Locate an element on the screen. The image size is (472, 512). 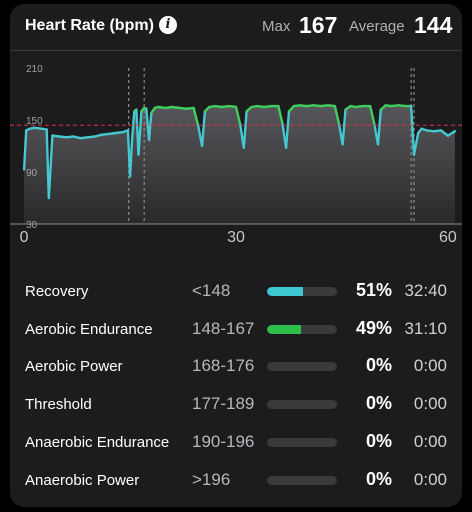
card-header: Heart Rate (bpm) i Max 167 Average 144 is located at coordinates (236, 27).